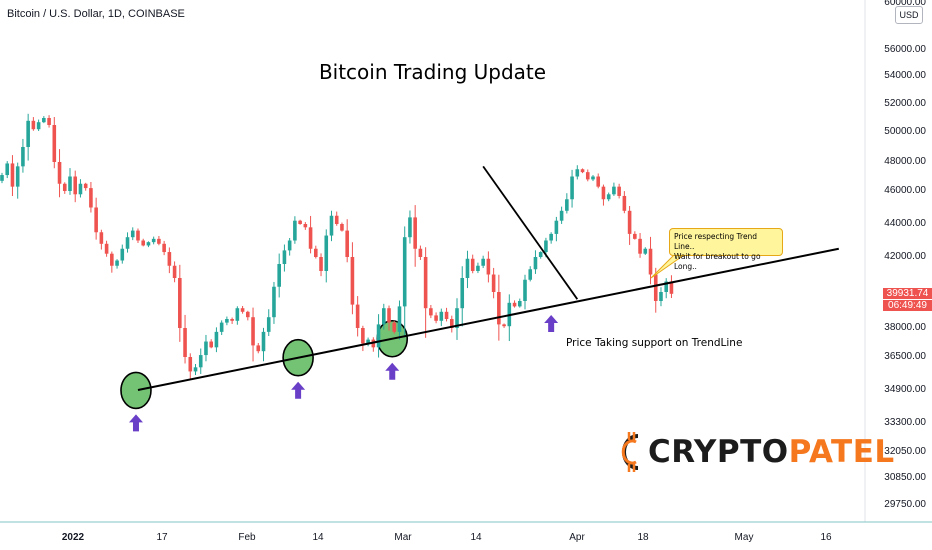  I want to click on price-tick-label: 56000.00, so click(905, 49).